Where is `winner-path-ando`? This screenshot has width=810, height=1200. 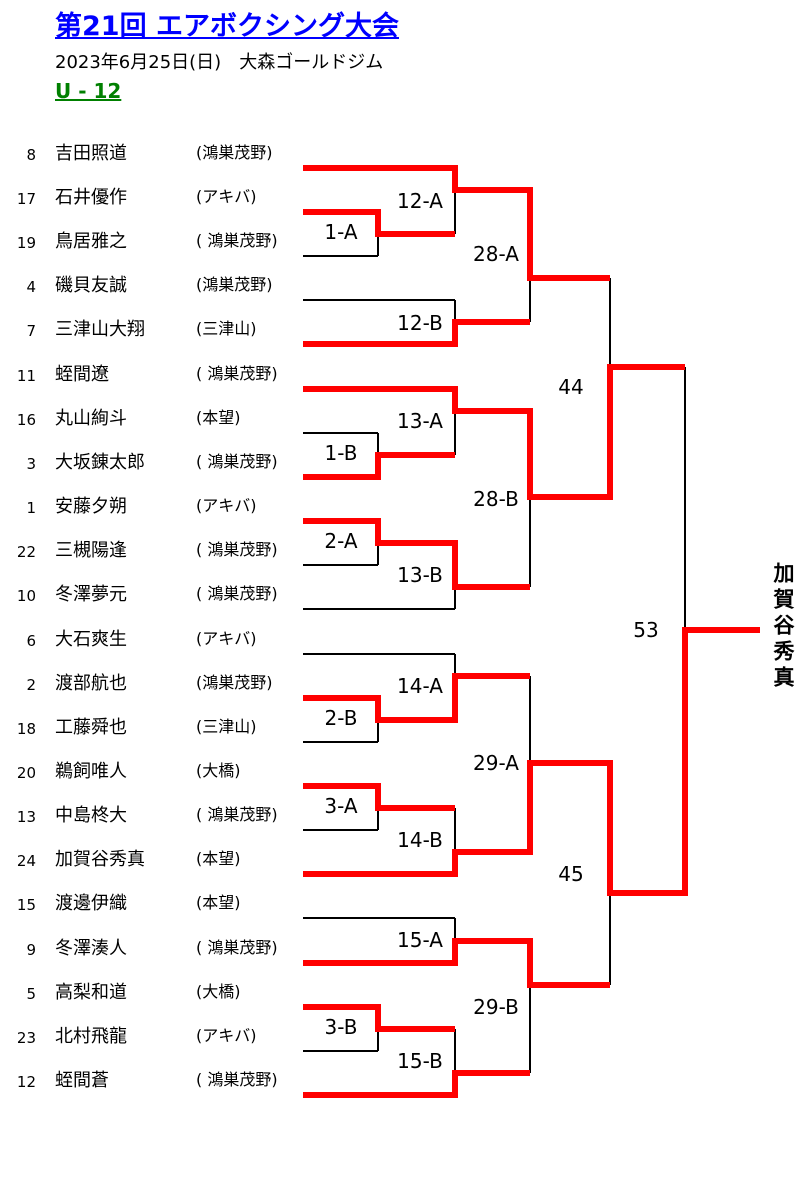
winner-path-ando is located at coordinates (416, 554).